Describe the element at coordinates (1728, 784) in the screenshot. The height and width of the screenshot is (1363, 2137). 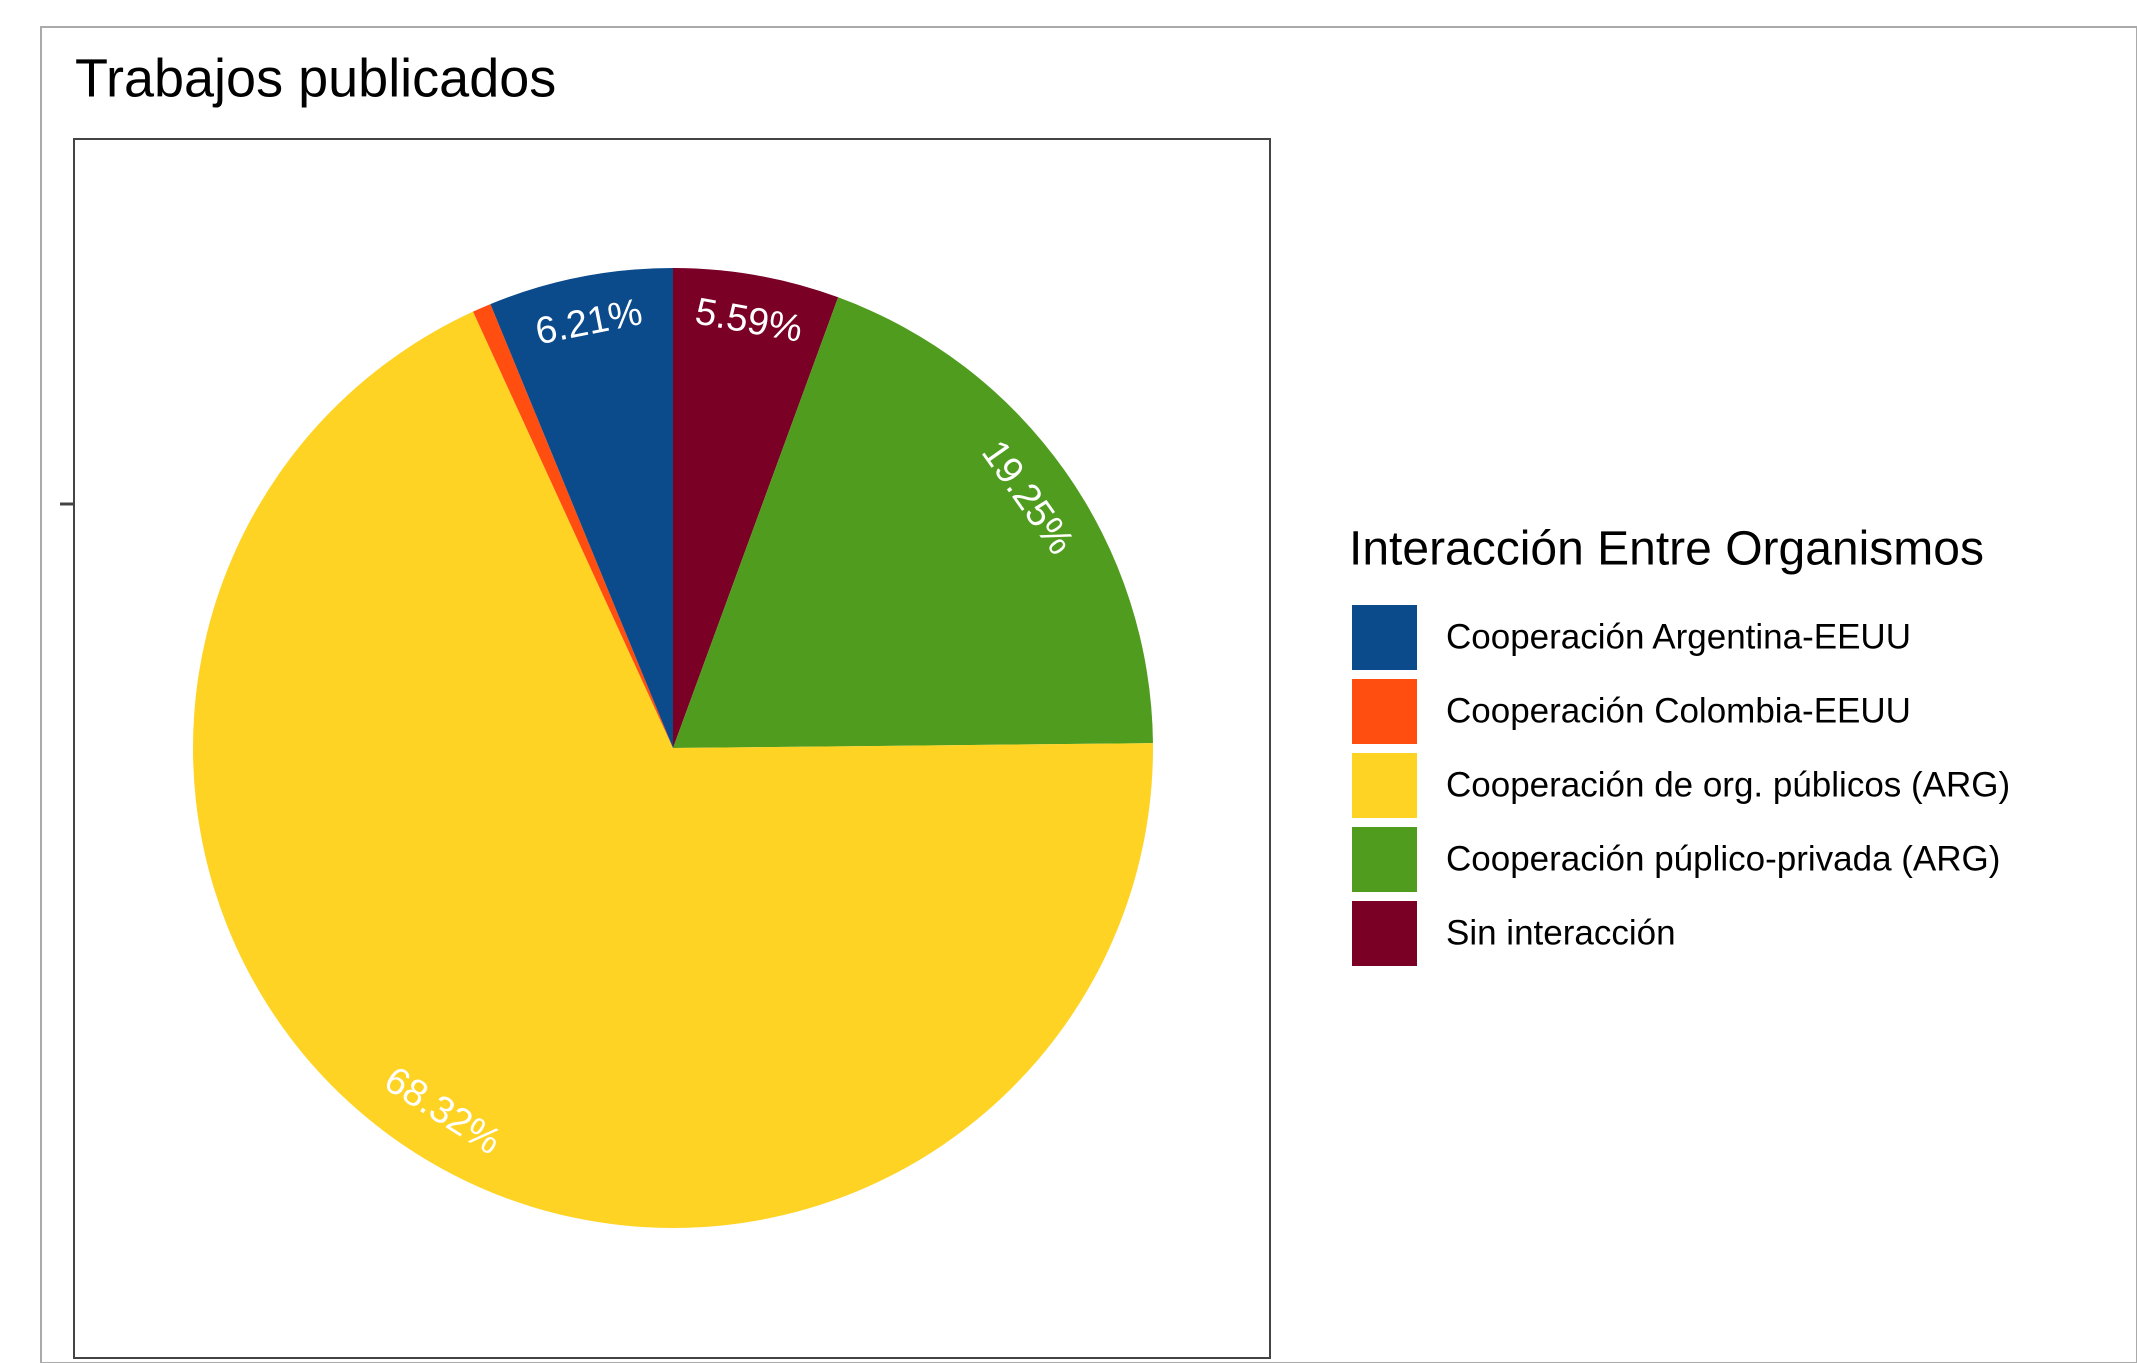
I see `legend-label: Cooperación de org. públicos (ARG)` at that location.